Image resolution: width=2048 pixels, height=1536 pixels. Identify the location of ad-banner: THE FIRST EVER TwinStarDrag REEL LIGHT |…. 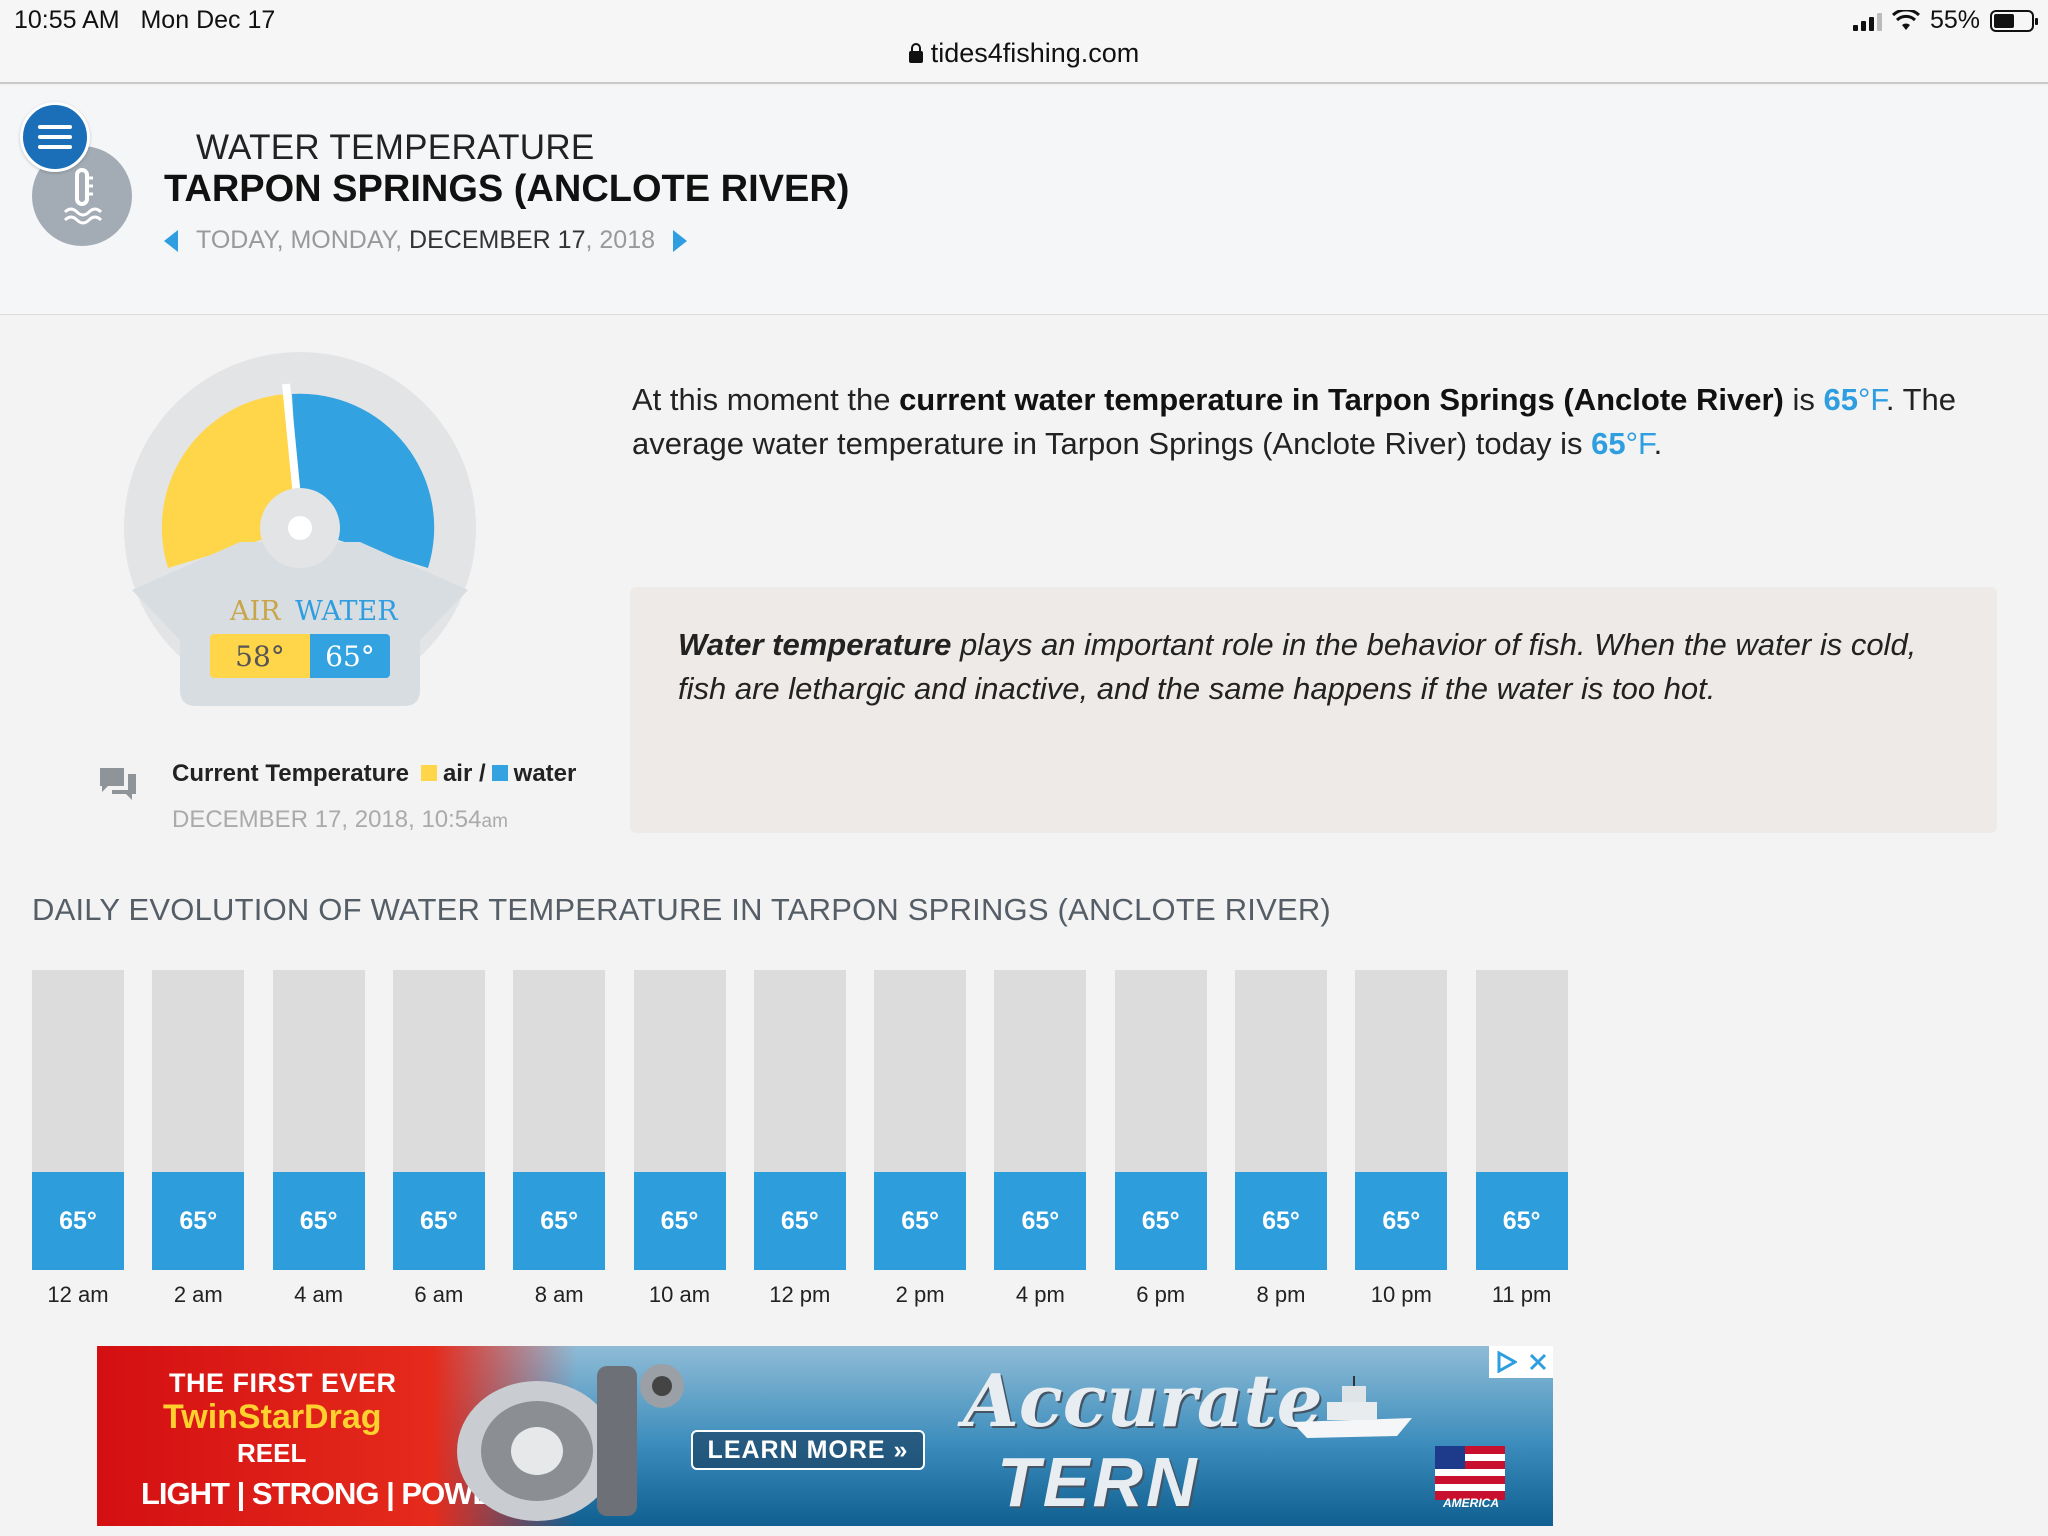
(825, 1436).